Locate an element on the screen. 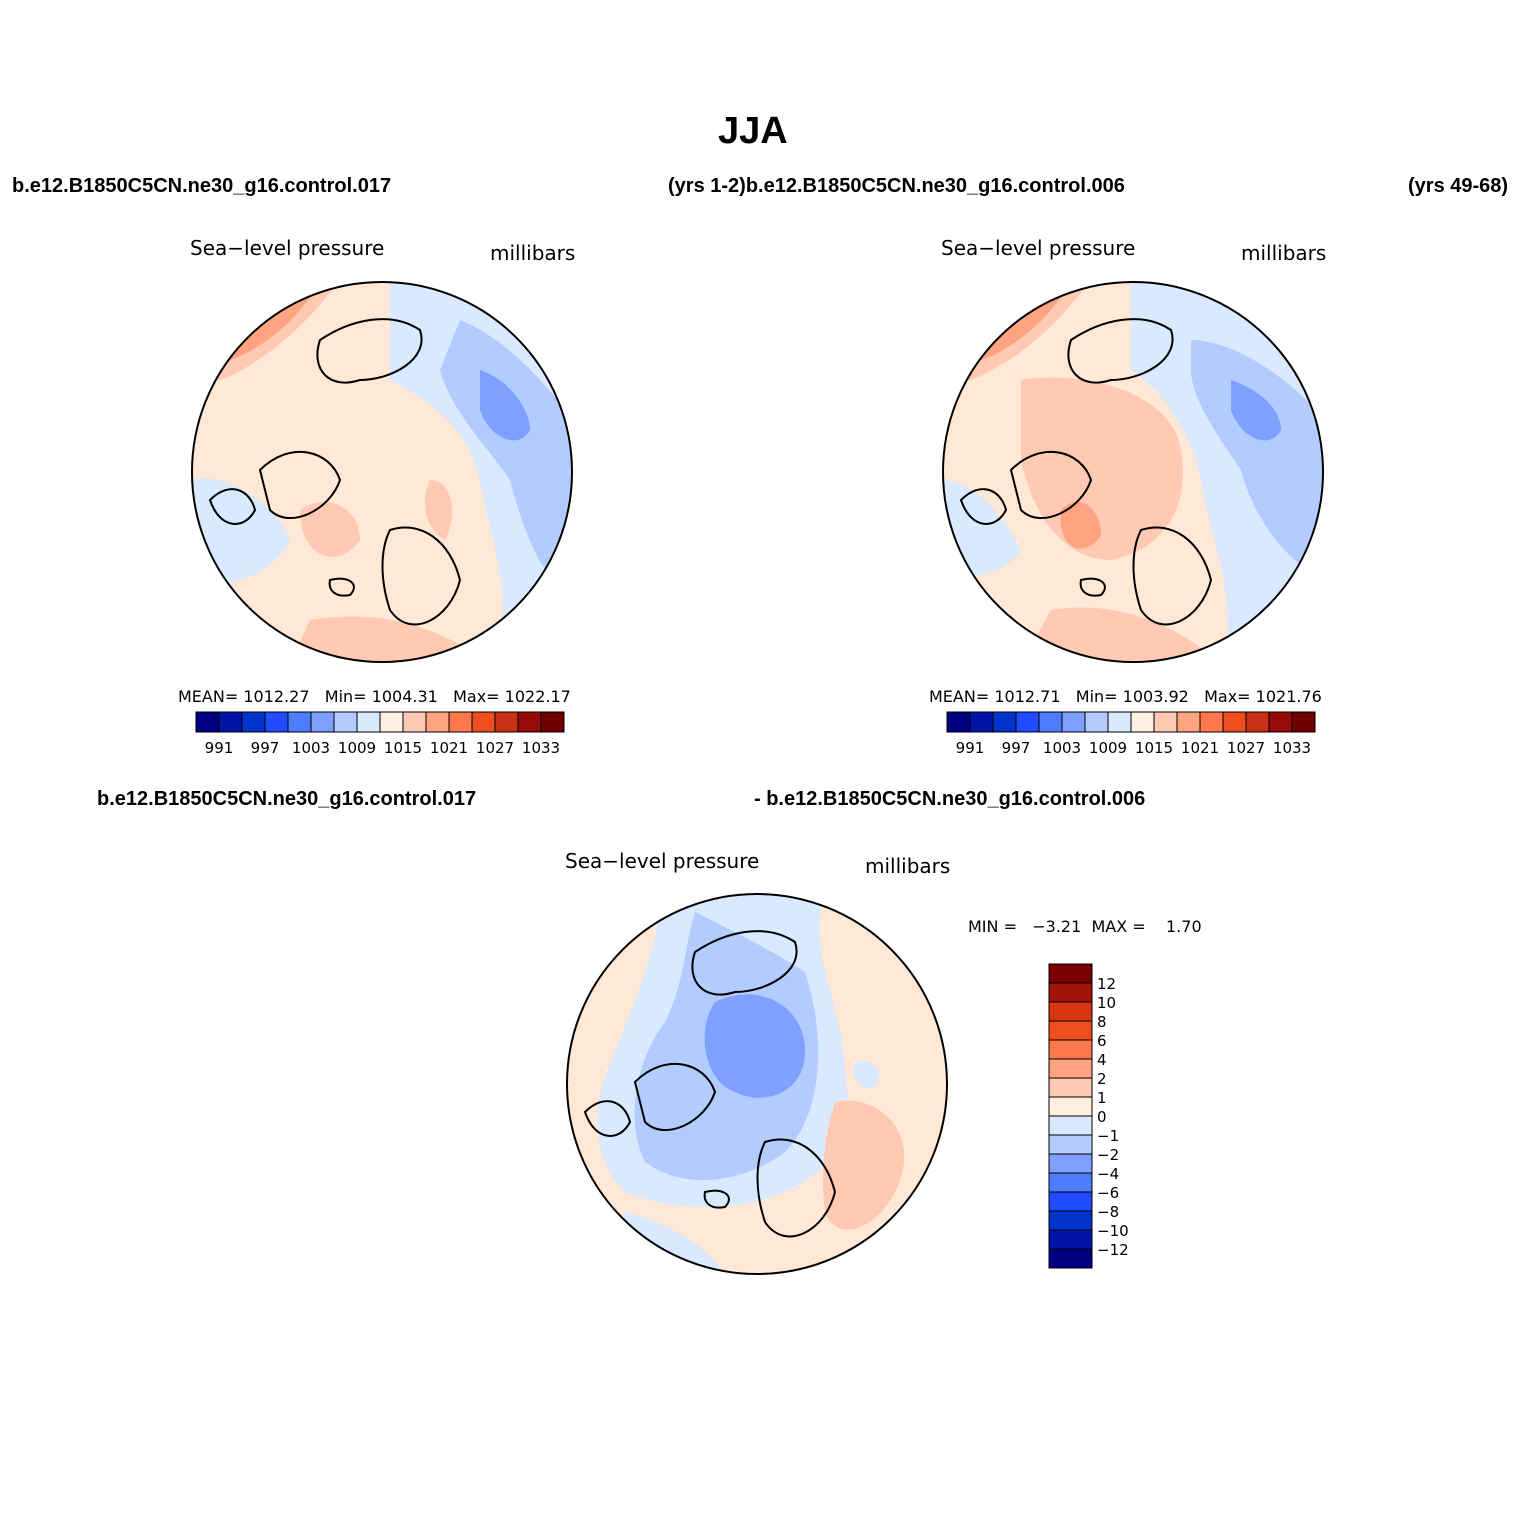 The height and width of the screenshot is (1514, 1514). panel1-colorbar: 991 997 1003 1009 1015 1021 1027 1033 is located at coordinates (380, 734).